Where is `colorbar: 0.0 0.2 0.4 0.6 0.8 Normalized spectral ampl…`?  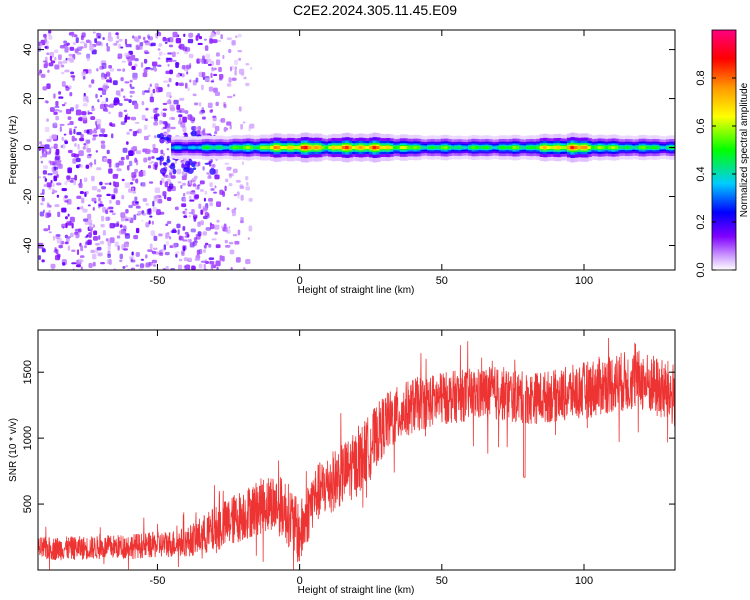
colorbar: 0.0 0.2 0.4 0.6 0.8 Normalized spectral ampl… is located at coordinates (722, 153).